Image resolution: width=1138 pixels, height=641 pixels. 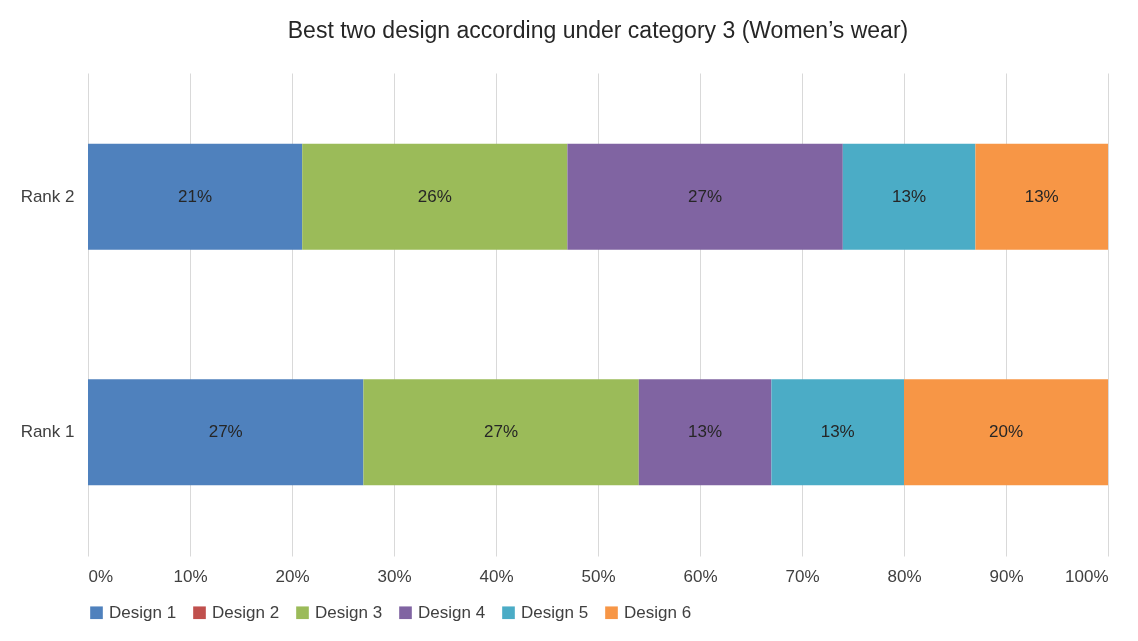 I want to click on x-tick-label: 90%, so click(x=1006, y=576).